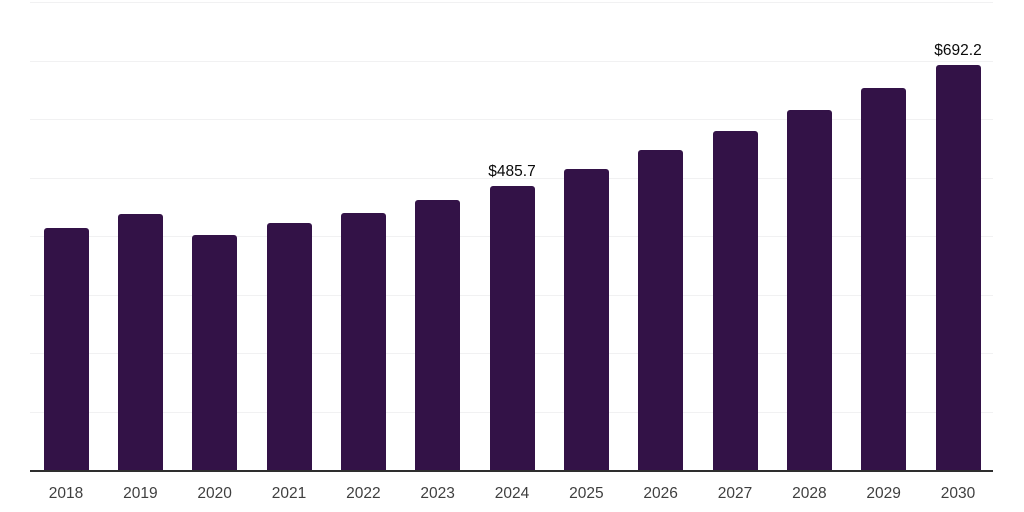 This screenshot has width=1024, height=512. What do you see at coordinates (140, 342) in the screenshot?
I see `bar-2019` at bounding box center [140, 342].